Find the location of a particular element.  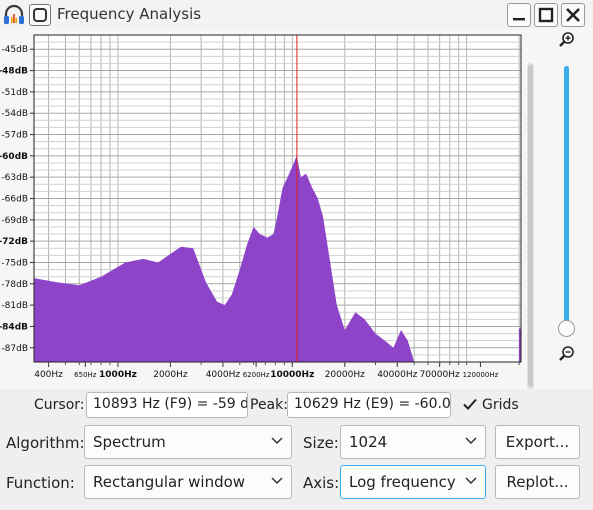

y-tick-label: -78dB is located at coordinates (14, 285).